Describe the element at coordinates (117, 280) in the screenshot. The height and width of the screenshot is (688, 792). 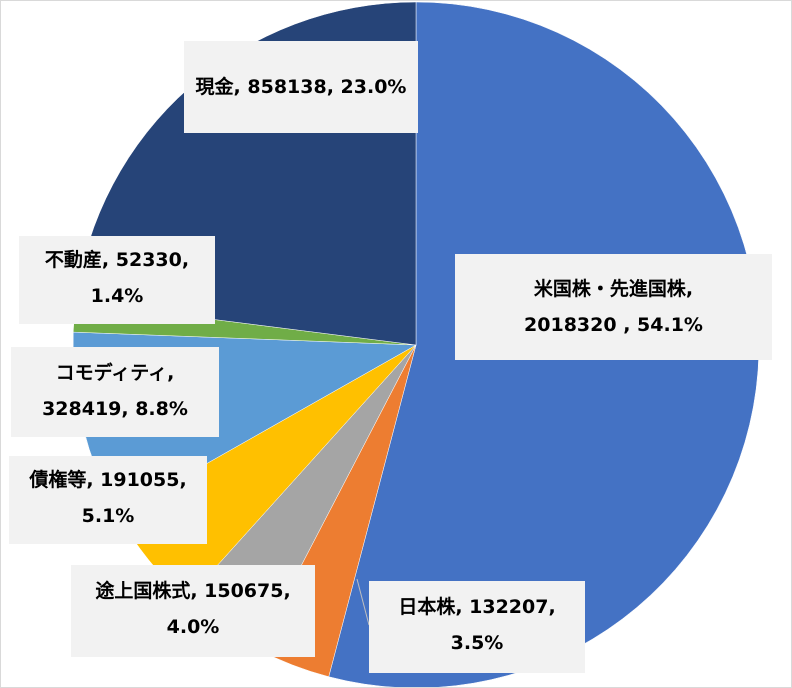
I see `data-label-real-estate: 不動産, 52330, 1.4%` at that location.